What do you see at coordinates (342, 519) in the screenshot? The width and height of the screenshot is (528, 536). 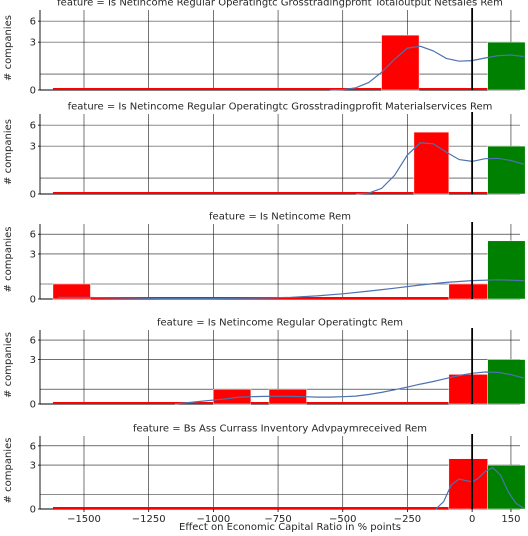 I see `x-tick-label: −500` at bounding box center [342, 519].